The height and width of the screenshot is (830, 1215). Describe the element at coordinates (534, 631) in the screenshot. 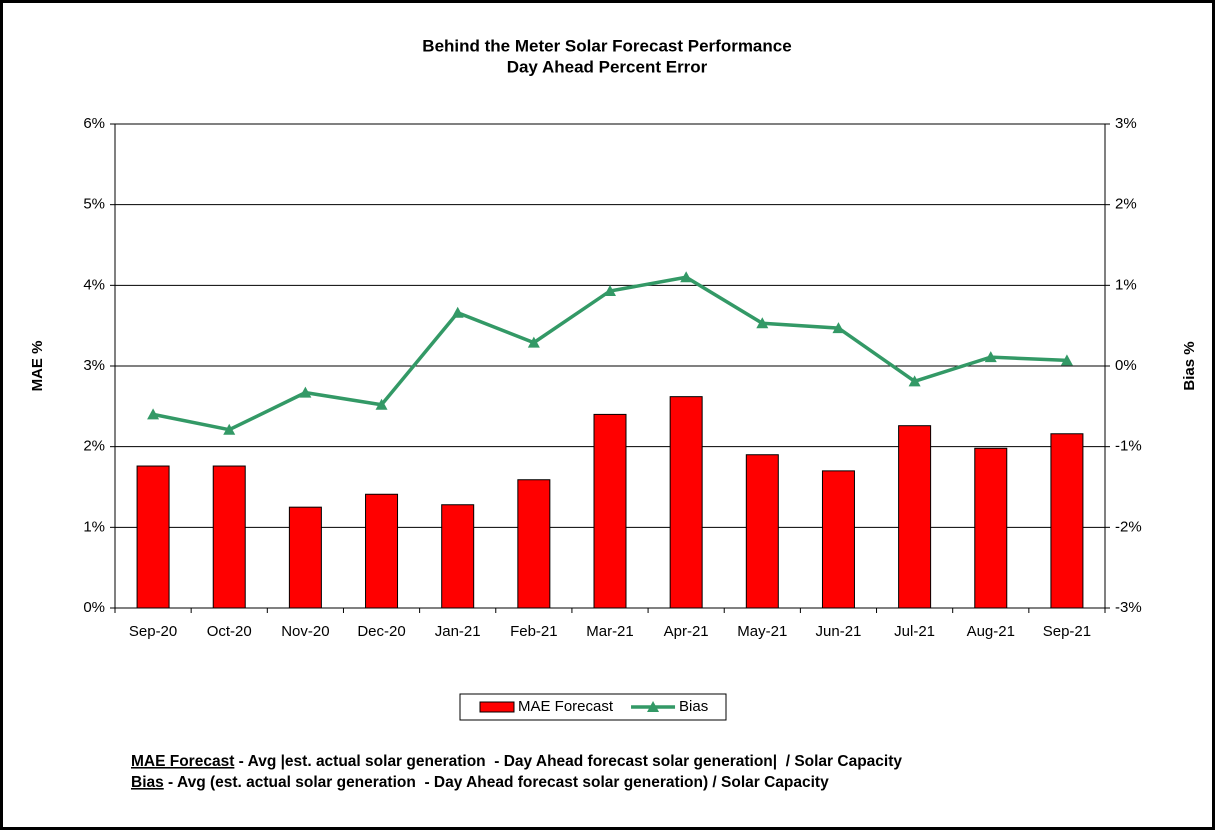

I see `x-tick-label: Feb-21` at that location.